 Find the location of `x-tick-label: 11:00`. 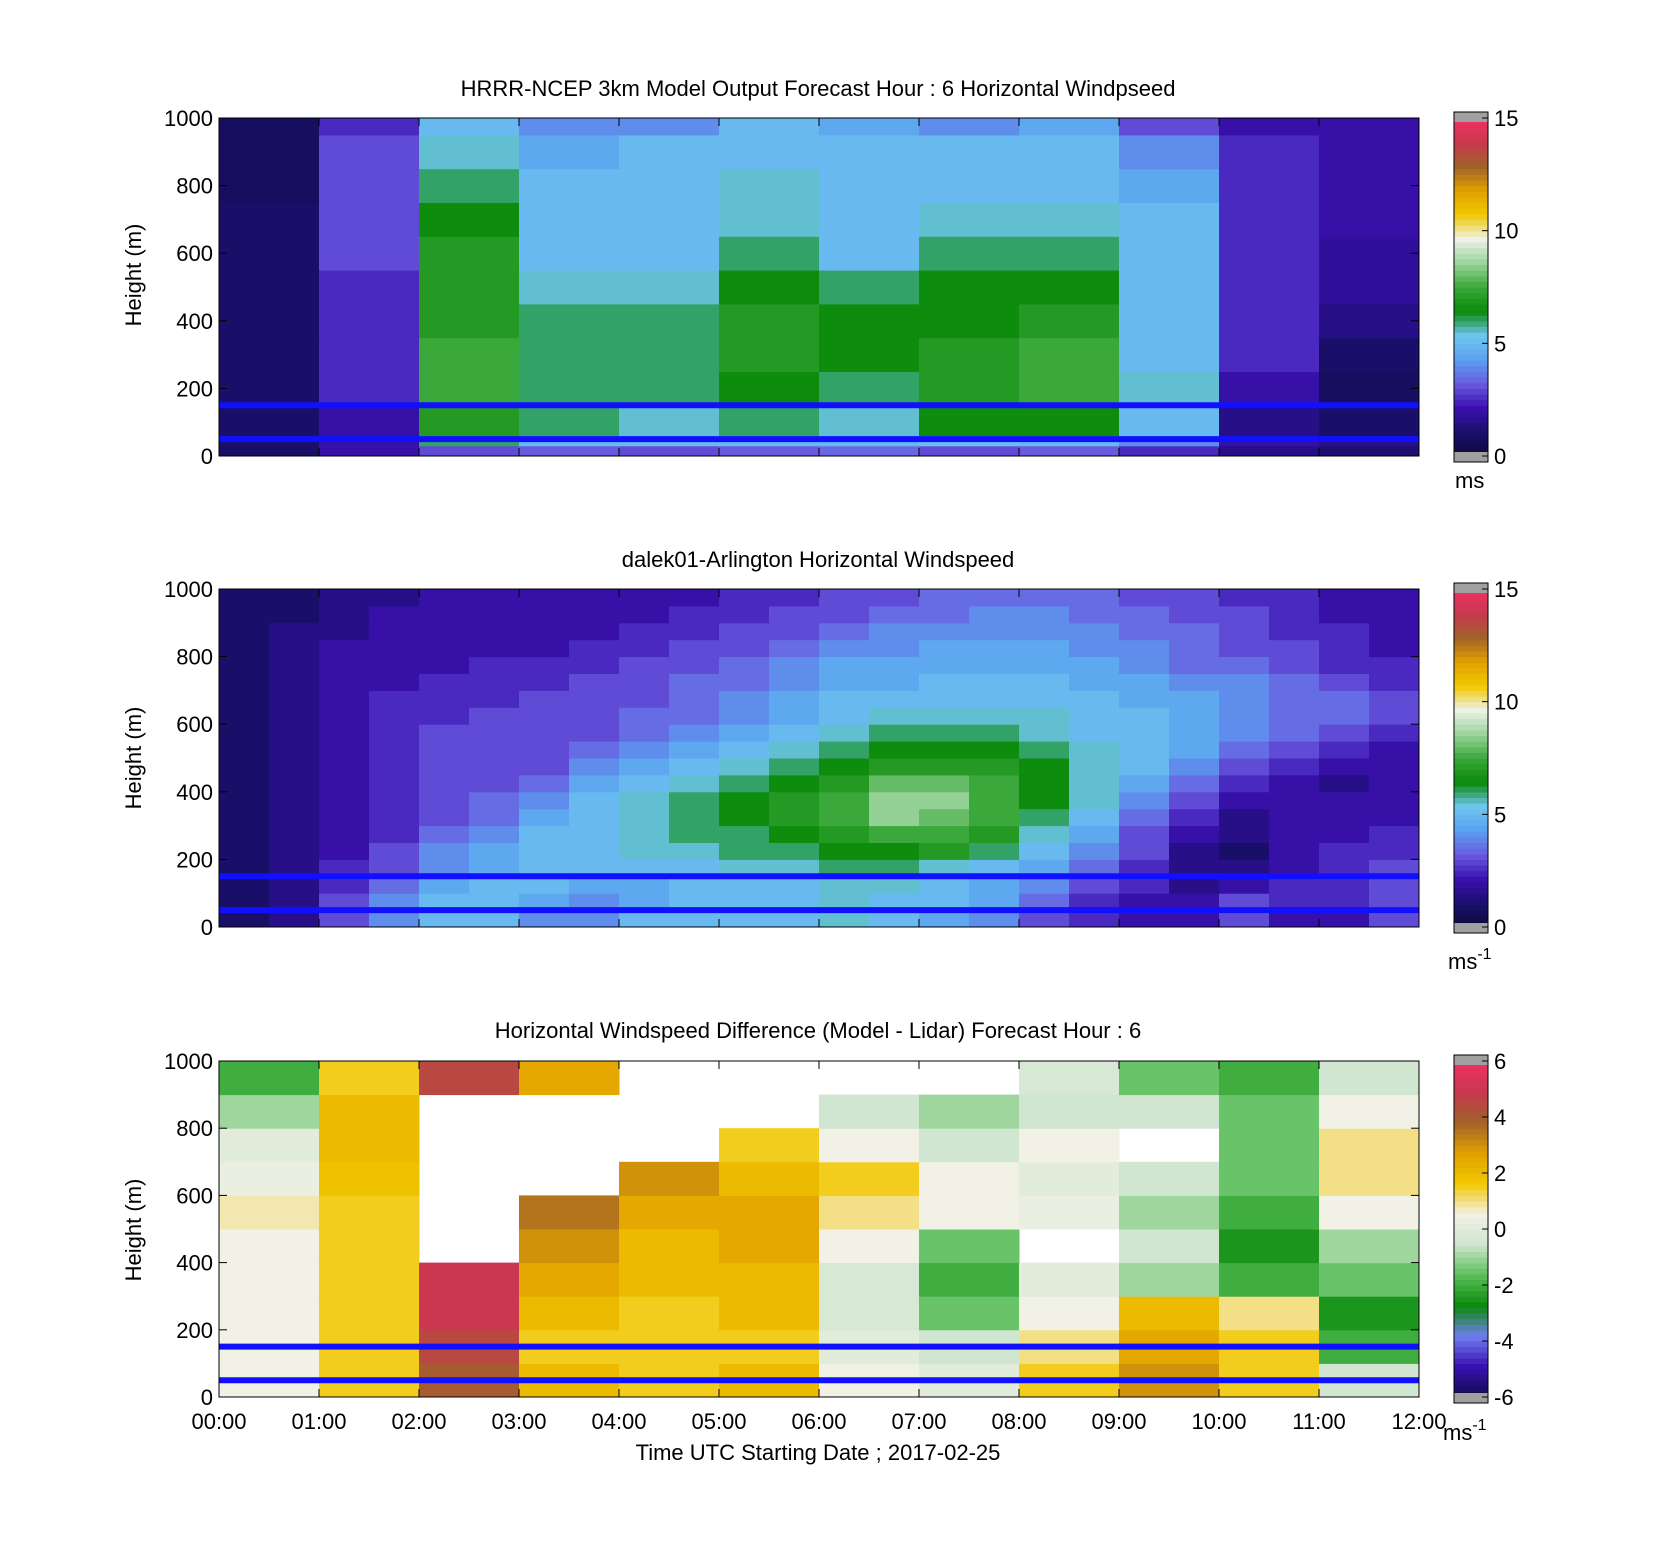

x-tick-label: 11:00 is located at coordinates (1318, 1421).